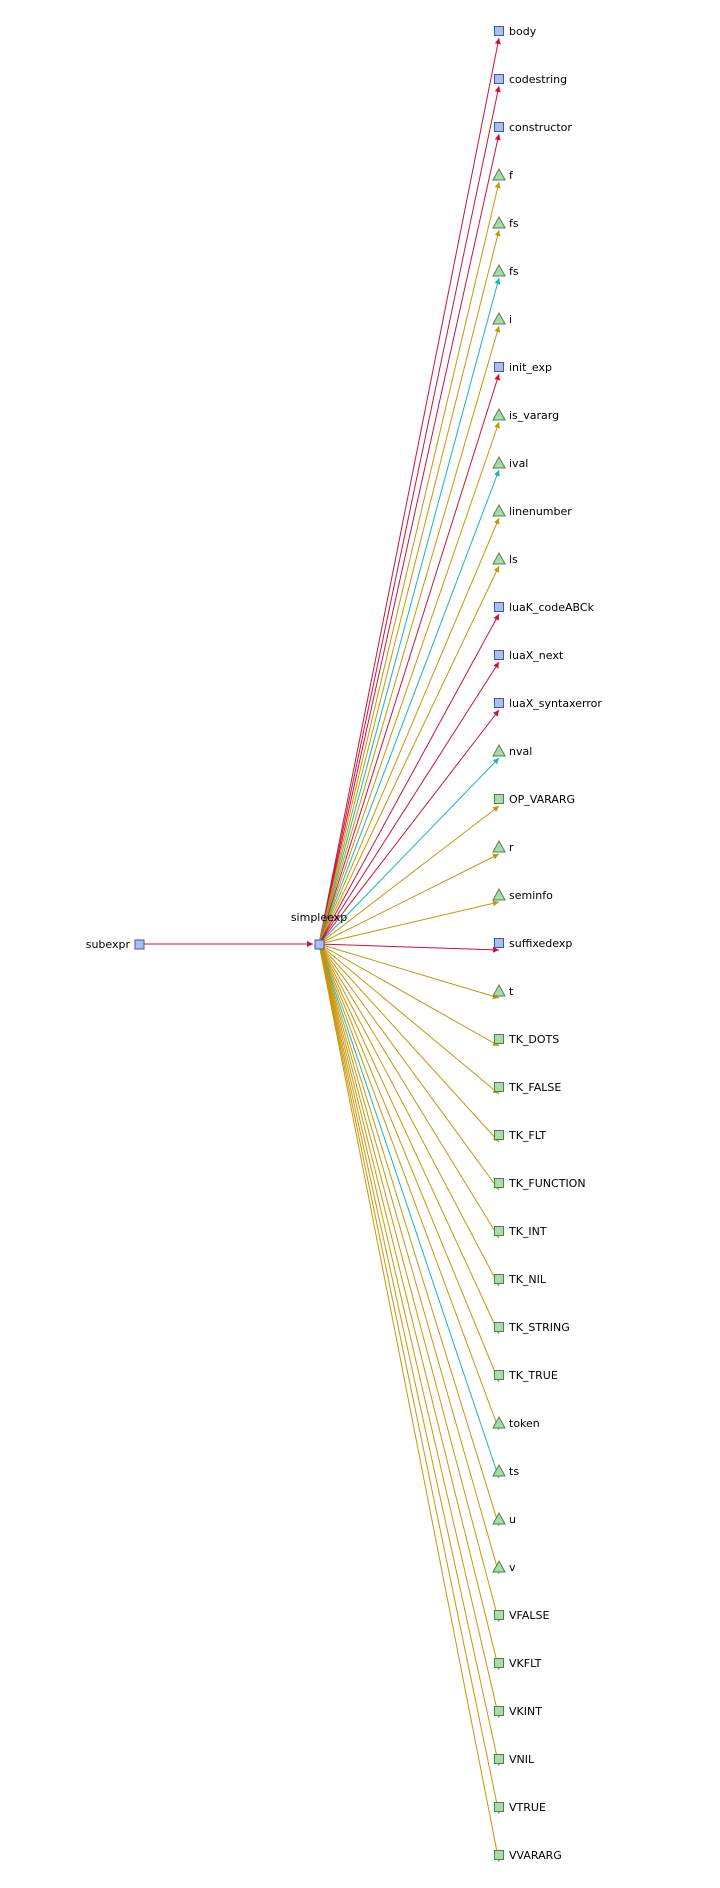 The image size is (720, 1888). I want to click on edge-simpleexp-nval, so click(409, 851).